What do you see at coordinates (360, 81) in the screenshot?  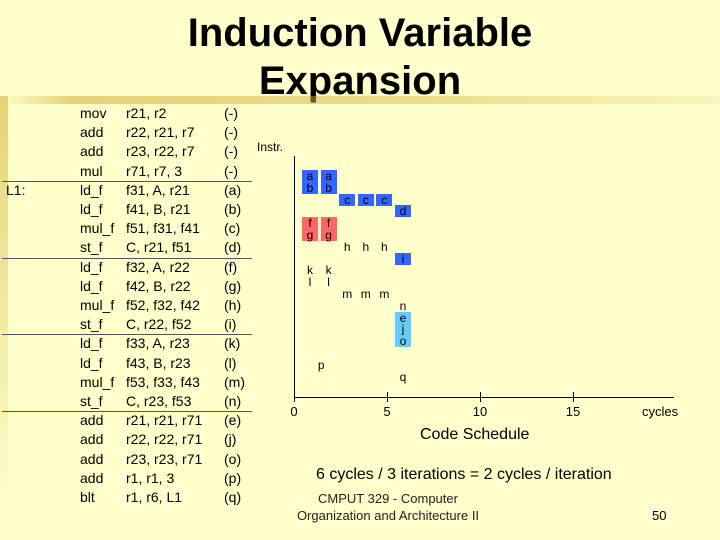 I see `slide-title-line2: Expansion` at bounding box center [360, 81].